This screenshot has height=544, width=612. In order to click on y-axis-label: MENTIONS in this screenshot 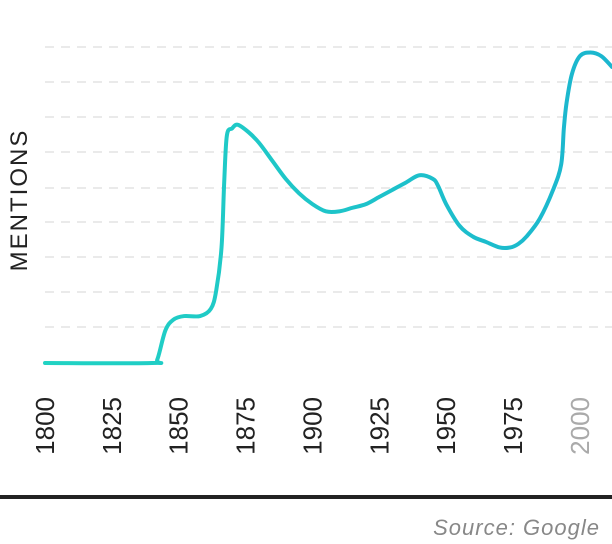, I will do `click(19, 200)`.